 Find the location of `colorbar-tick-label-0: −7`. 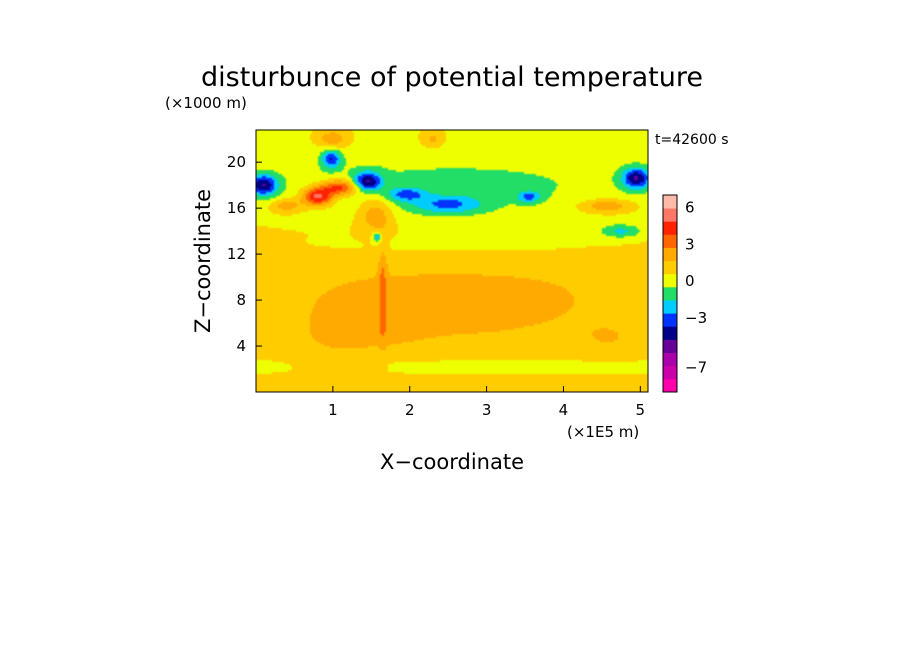

colorbar-tick-label-0: −7 is located at coordinates (696, 367).